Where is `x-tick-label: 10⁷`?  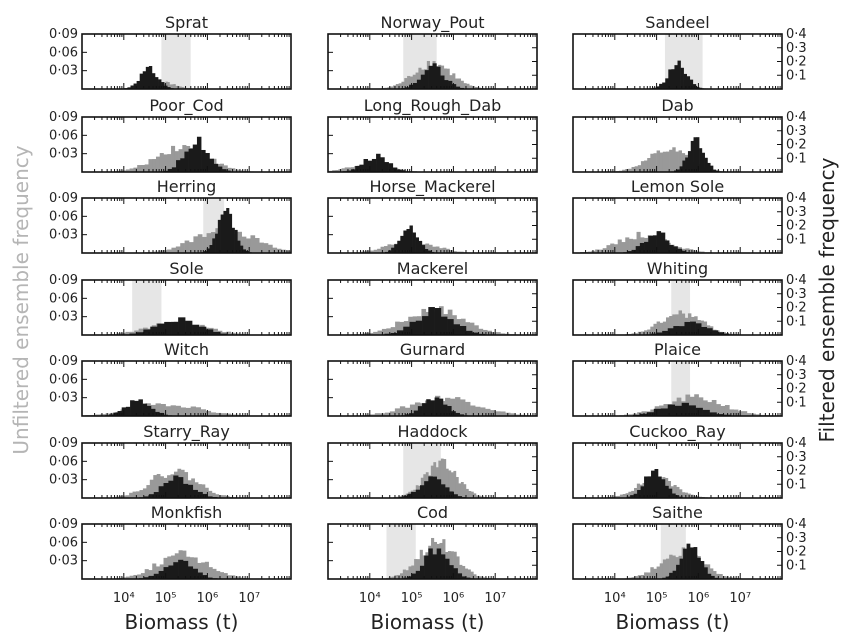 x-tick-label: 10⁷ is located at coordinates (249, 598).